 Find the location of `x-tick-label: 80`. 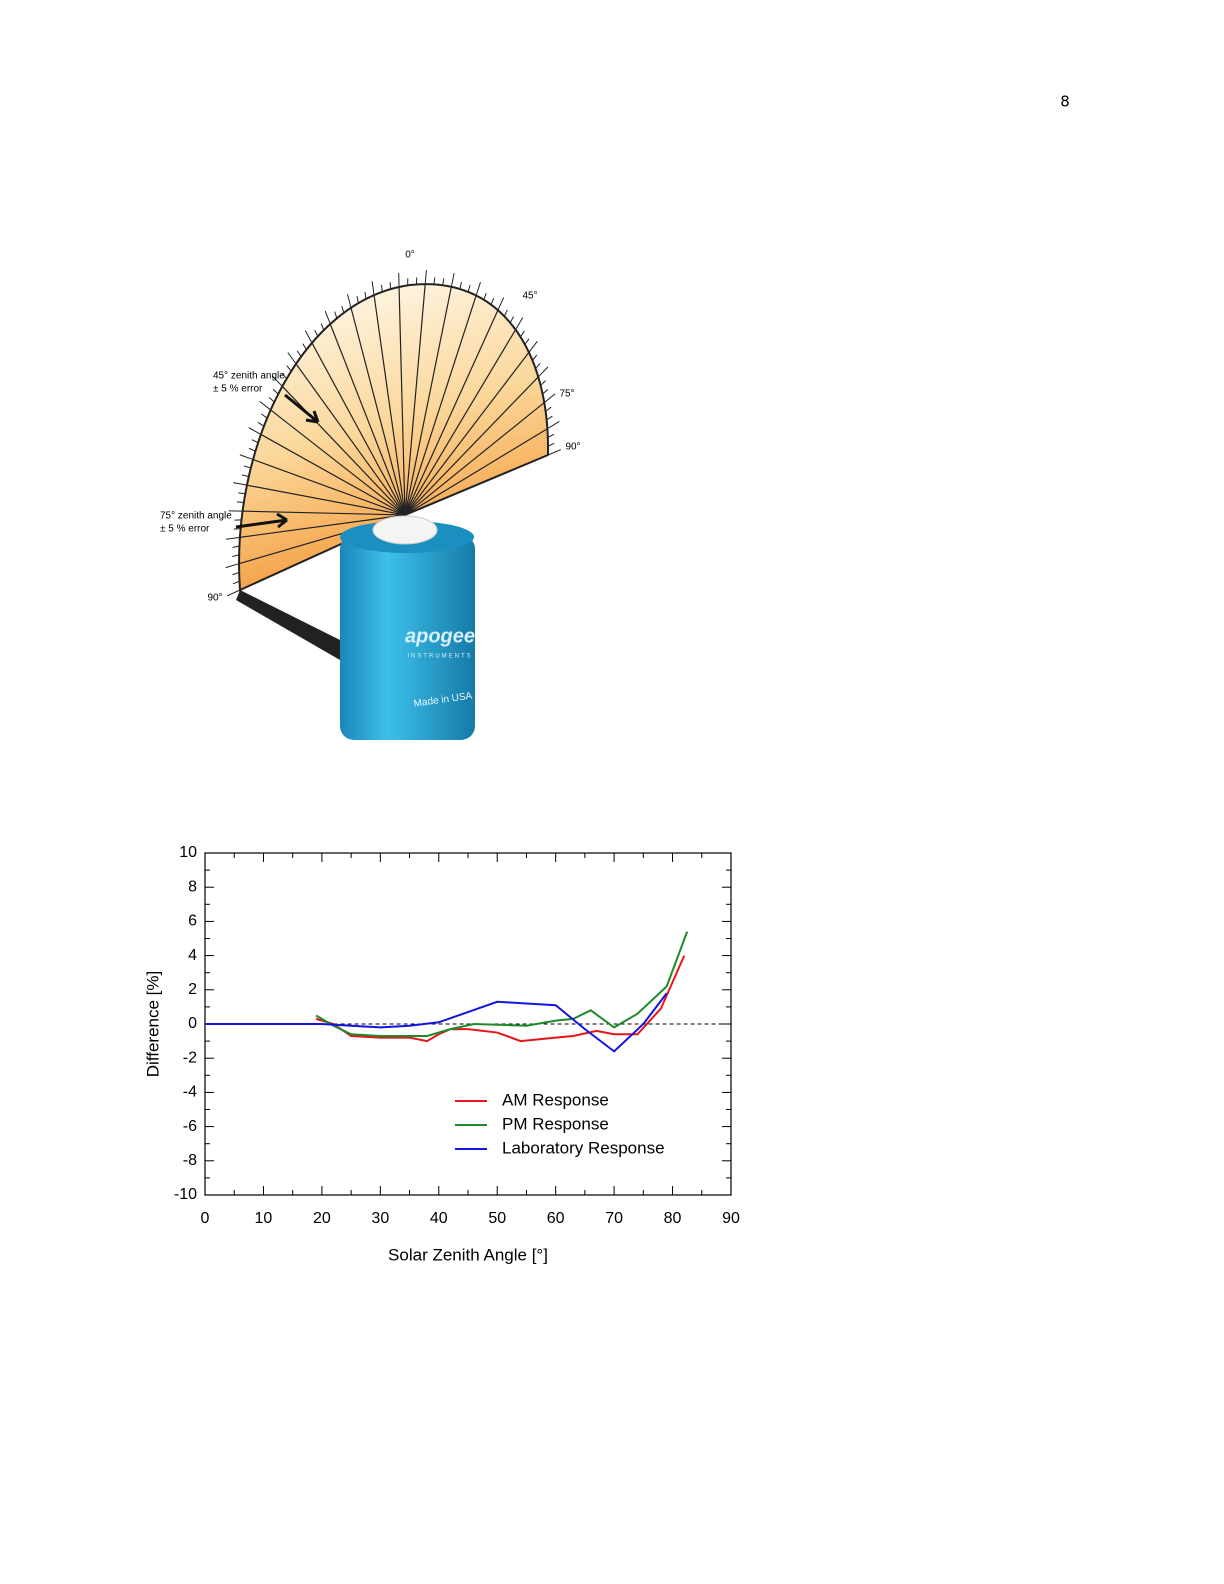

x-tick-label: 80 is located at coordinates (673, 1218).